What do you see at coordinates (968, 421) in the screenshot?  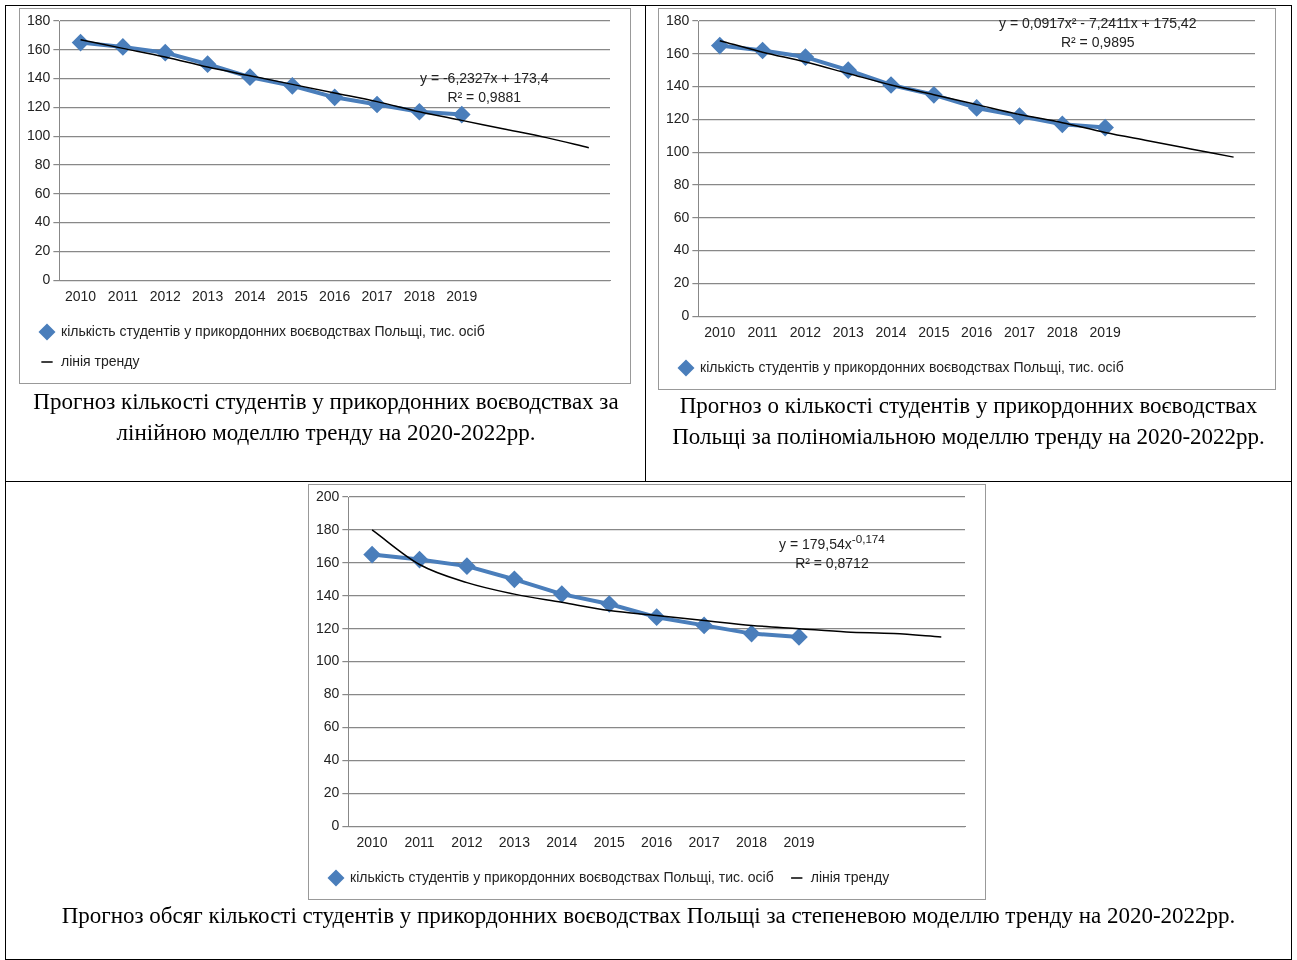 I see `text: Прогноз о кількості студентів у прикордонних воєводствах Польщі за поліноміальною моделлю тренду на 2020-2022рр.` at bounding box center [968, 421].